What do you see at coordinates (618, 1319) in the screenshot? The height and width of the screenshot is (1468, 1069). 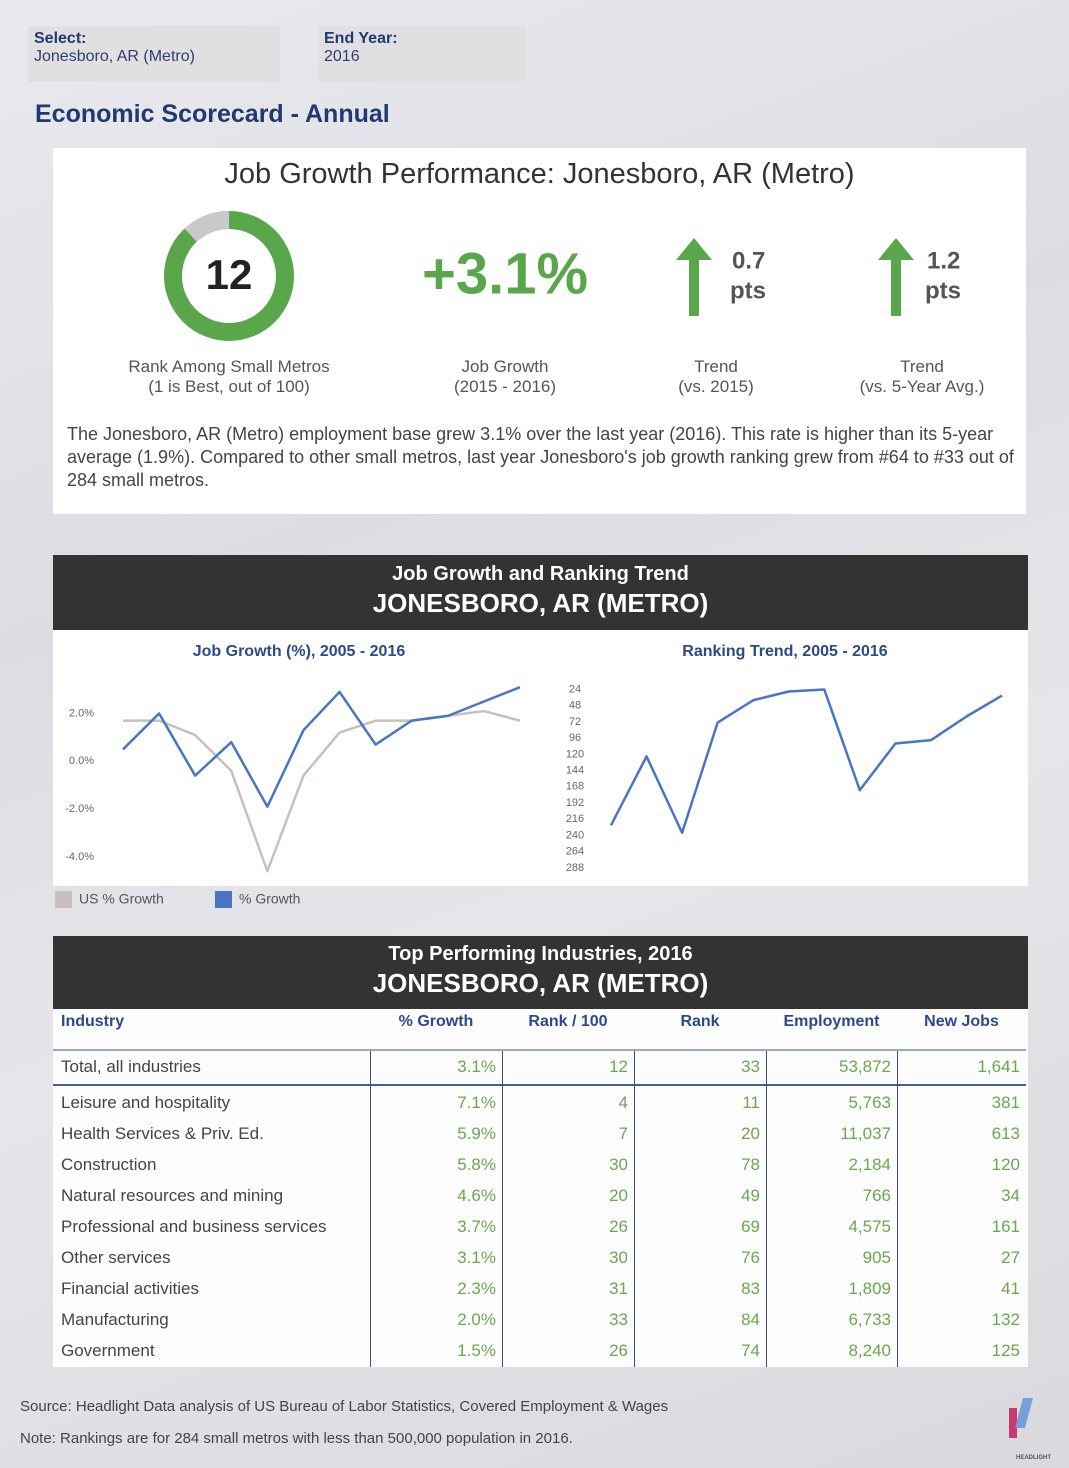 I see `table-cell: 33` at bounding box center [618, 1319].